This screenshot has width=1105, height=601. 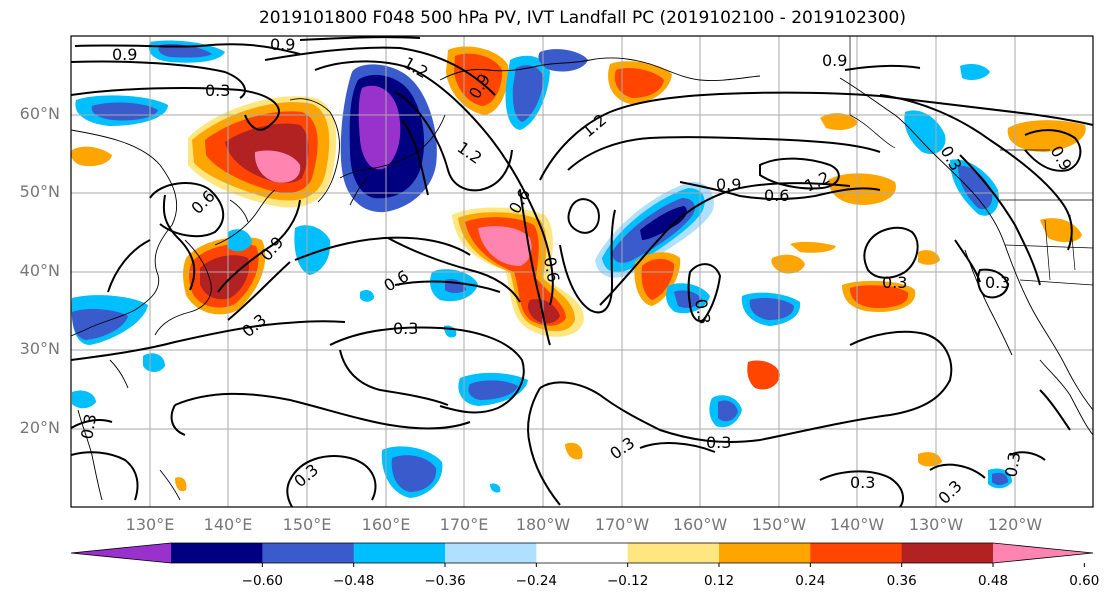 What do you see at coordinates (543, 524) in the screenshot?
I see `lon-label-180w: 180°W` at bounding box center [543, 524].